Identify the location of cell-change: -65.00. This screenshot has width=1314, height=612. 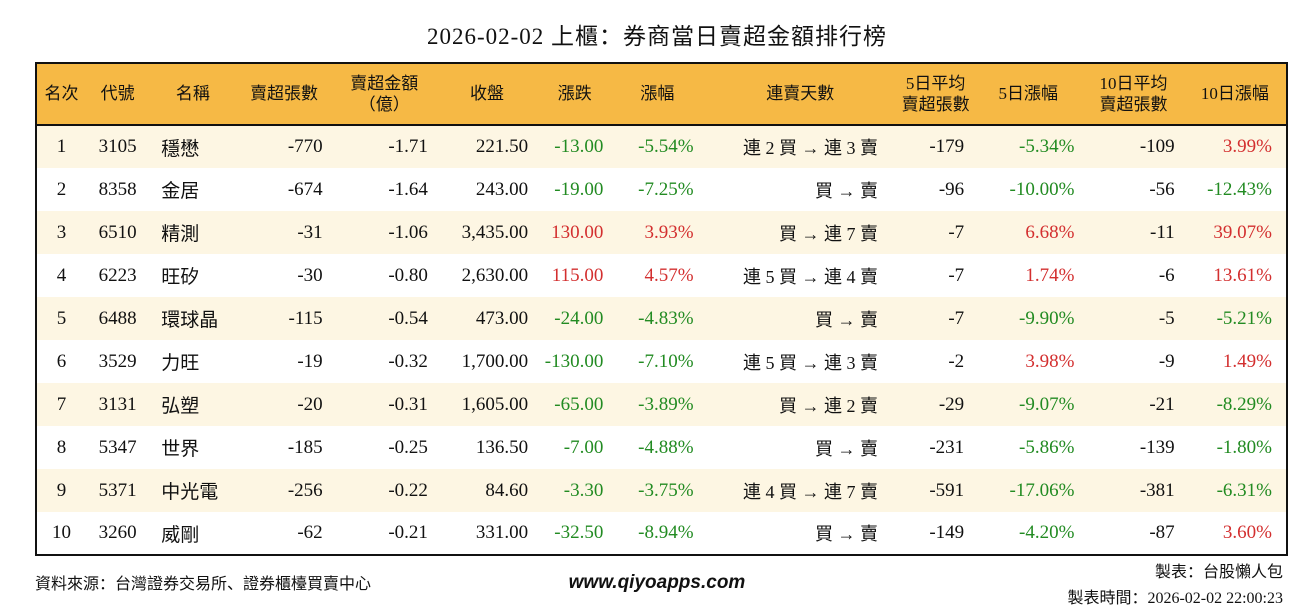
(579, 404).